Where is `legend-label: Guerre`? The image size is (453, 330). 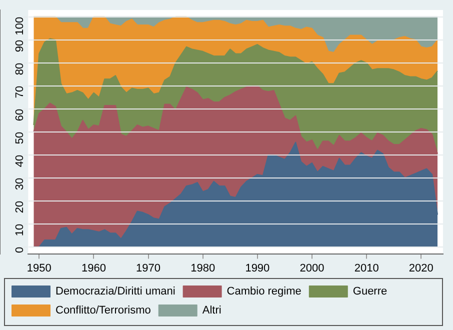
legend-label: Guerre is located at coordinates (370, 292).